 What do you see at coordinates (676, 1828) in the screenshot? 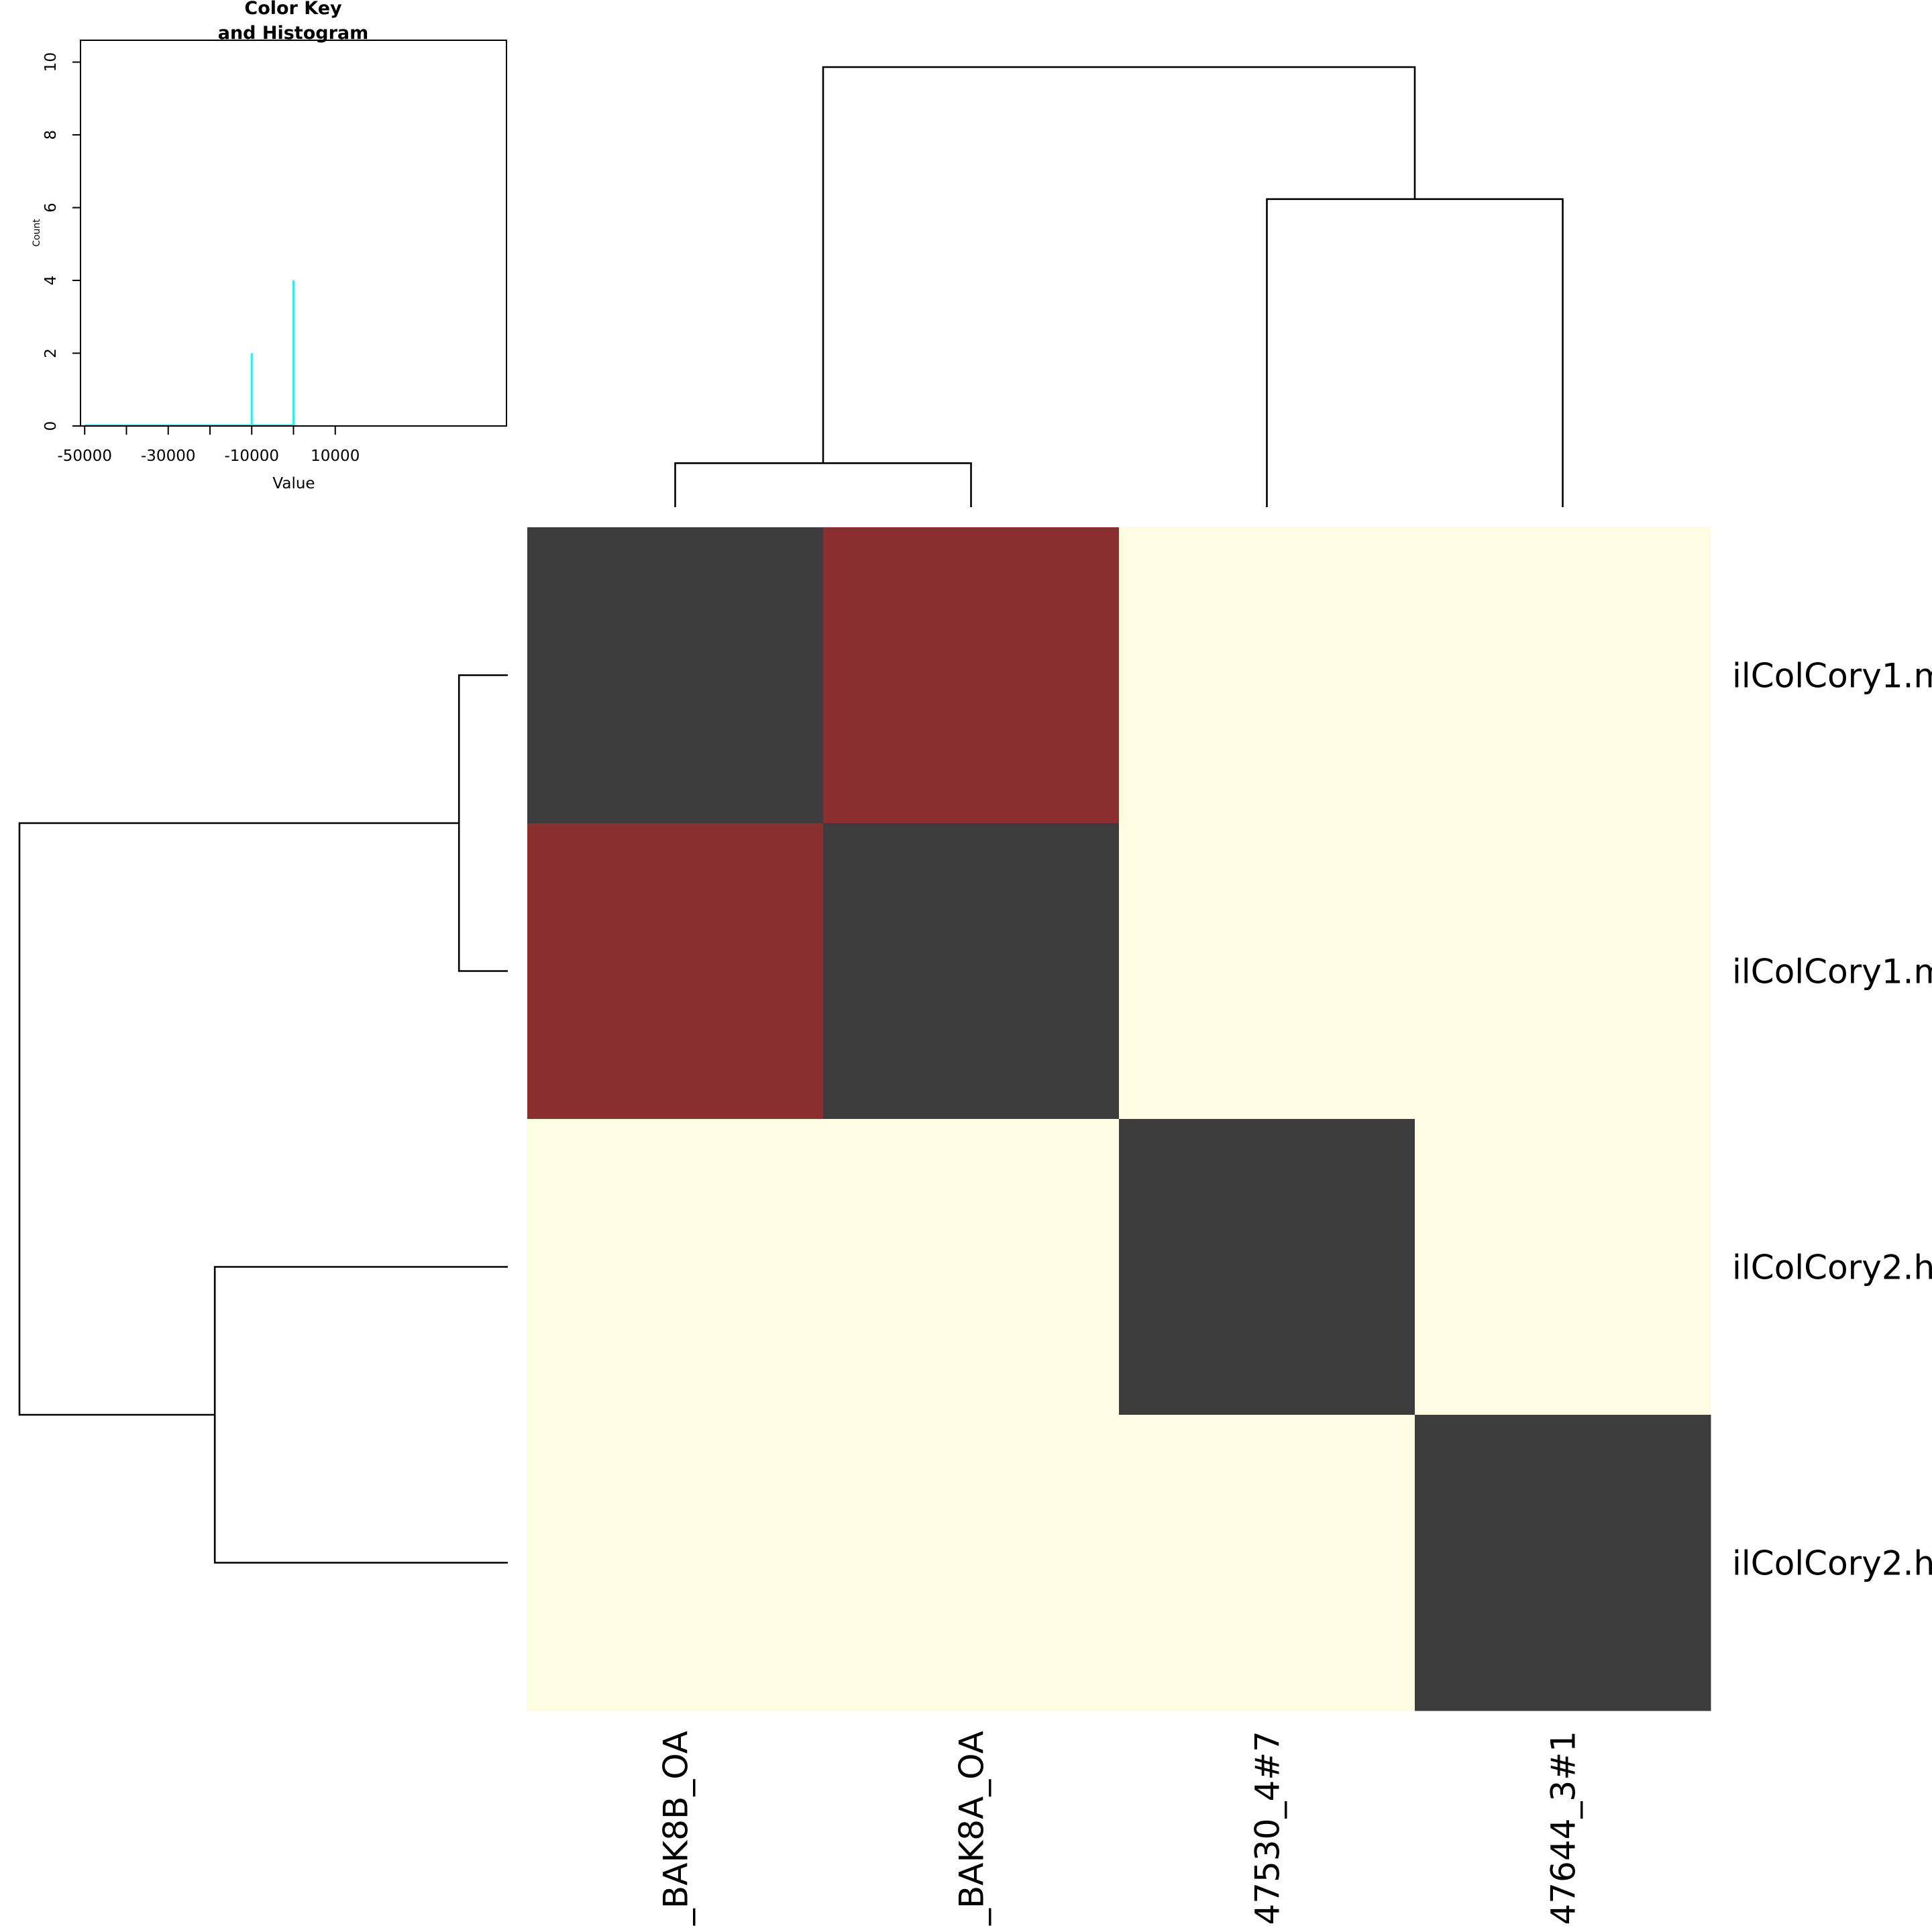
I see `column-label-1: _BAK8B_OA` at bounding box center [676, 1828].